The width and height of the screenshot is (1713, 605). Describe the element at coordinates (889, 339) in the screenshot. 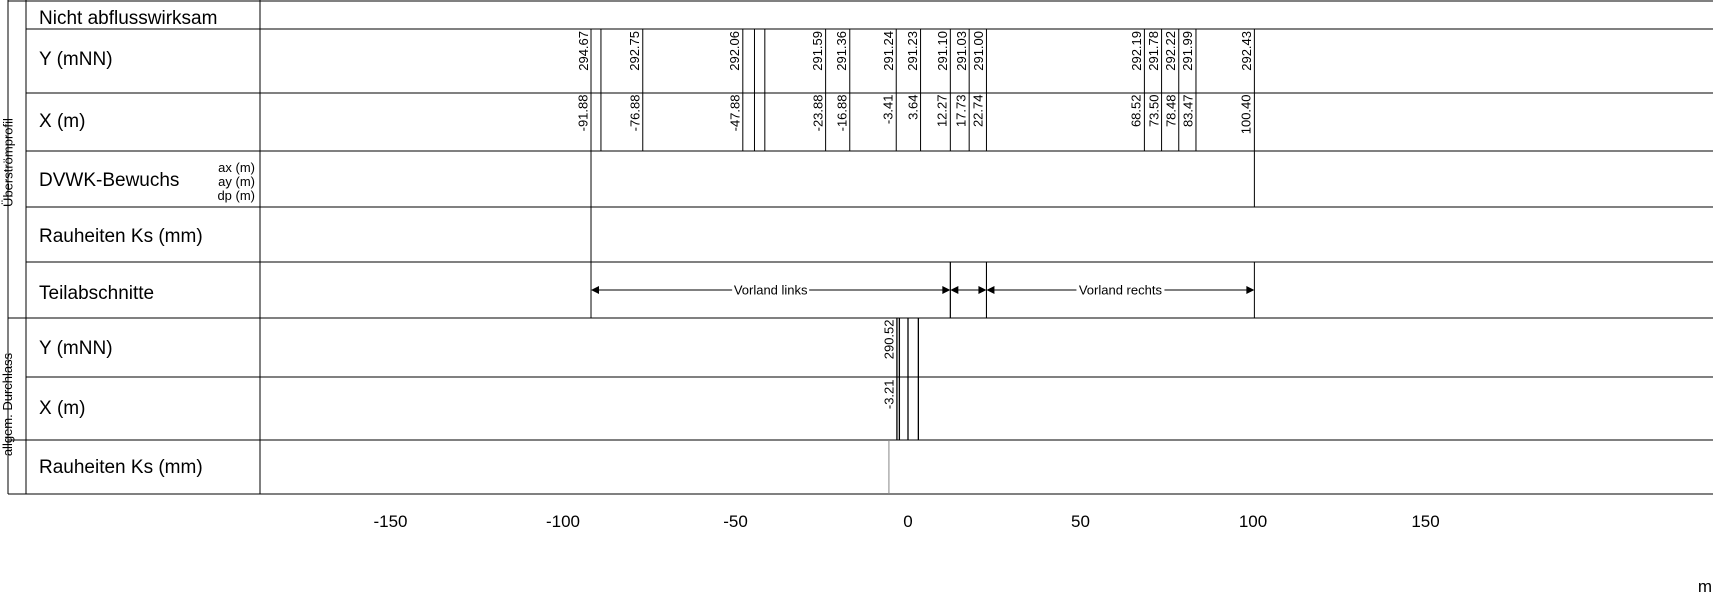

I see `culvert-y-value: 290.52` at that location.